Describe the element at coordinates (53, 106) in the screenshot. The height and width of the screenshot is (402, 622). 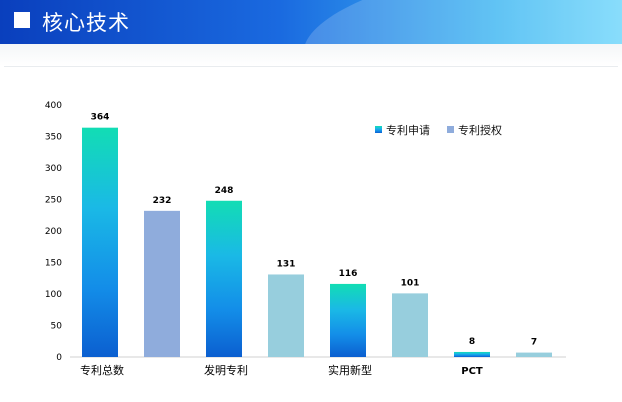
I see `y-tick-label: 400` at that location.